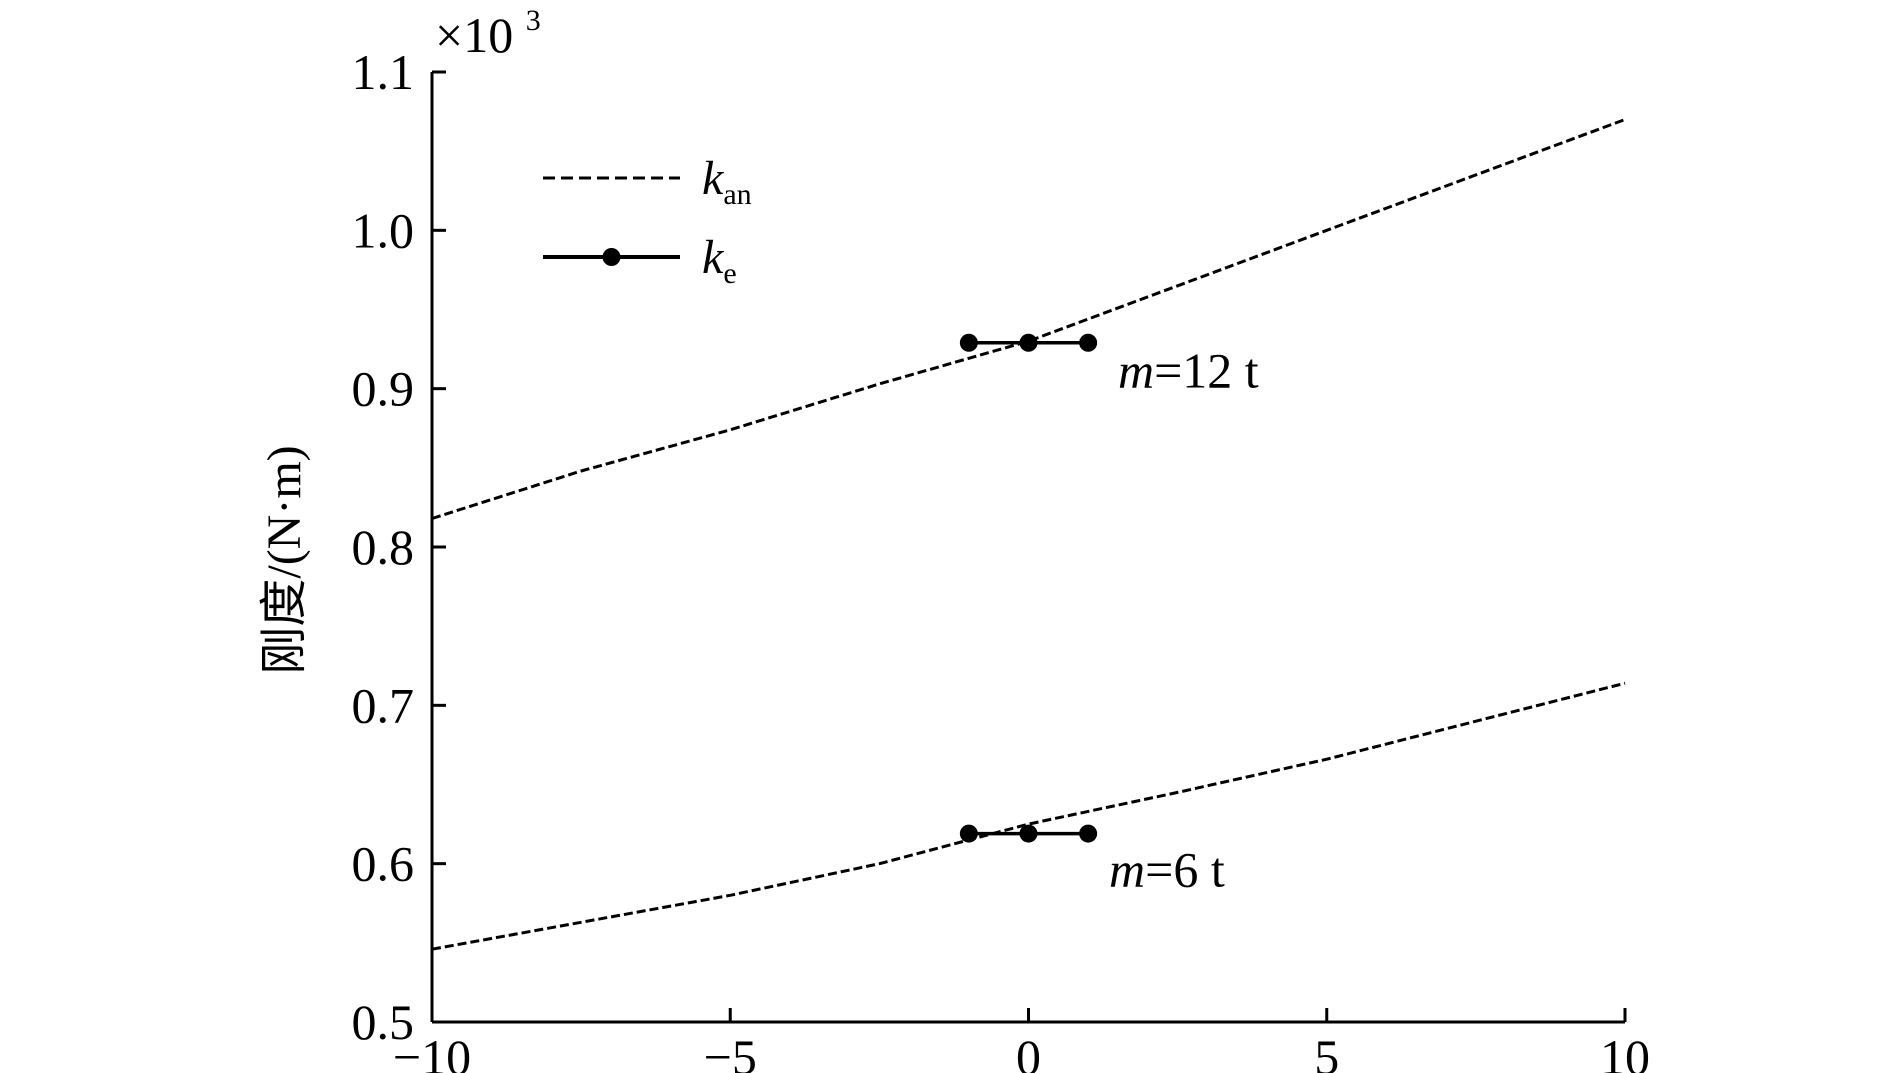 The image size is (1889, 1073). I want to click on x-tick-label: 10, so click(1625, 1051).